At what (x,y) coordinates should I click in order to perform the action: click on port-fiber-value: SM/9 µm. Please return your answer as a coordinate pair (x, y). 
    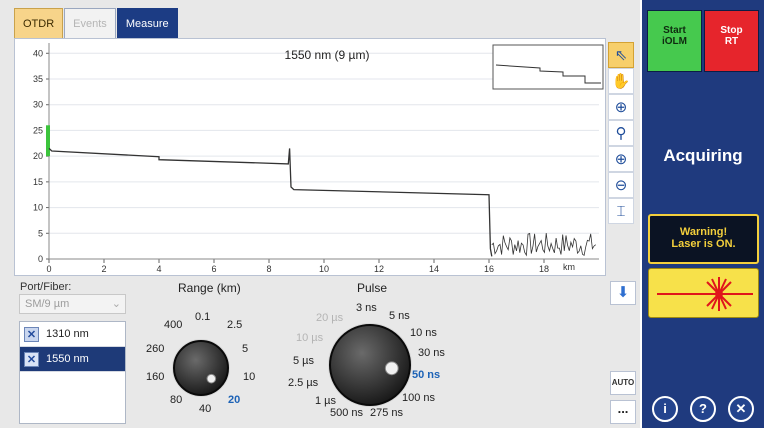
    Looking at the image, I should click on (47, 304).